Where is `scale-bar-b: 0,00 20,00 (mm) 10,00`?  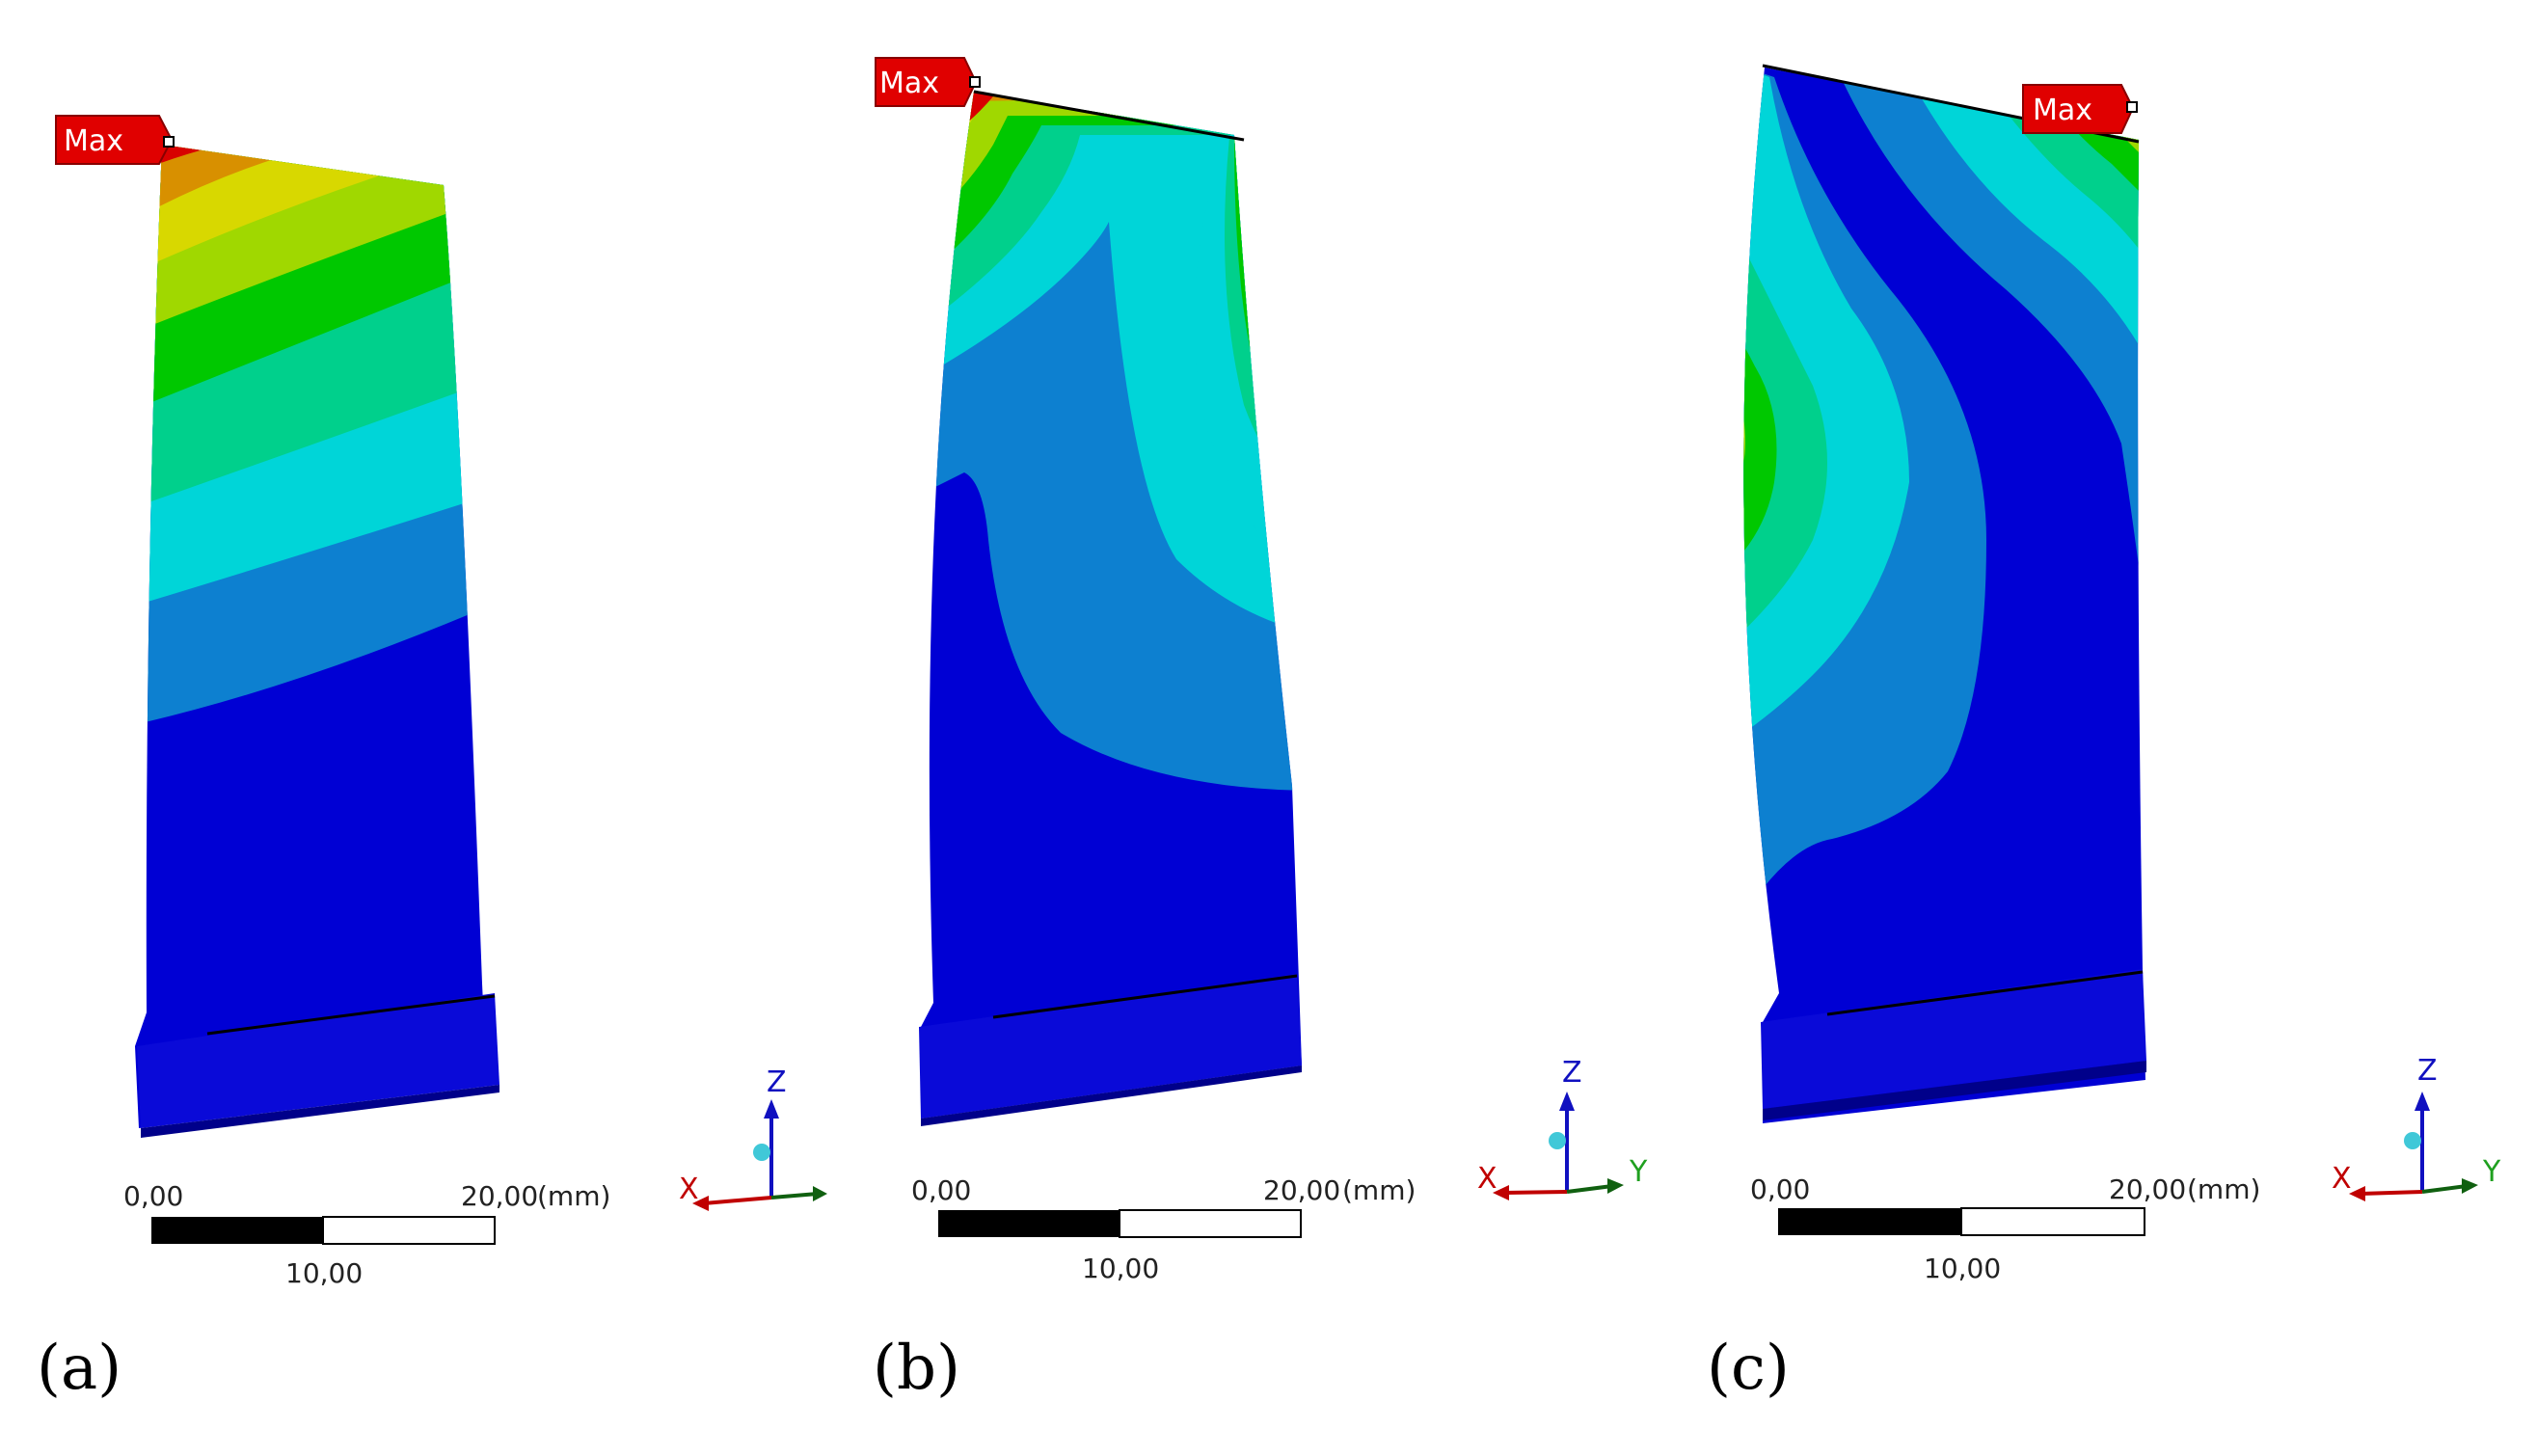 scale-bar-b: 0,00 20,00 (mm) 10,00 is located at coordinates (1164, 1229).